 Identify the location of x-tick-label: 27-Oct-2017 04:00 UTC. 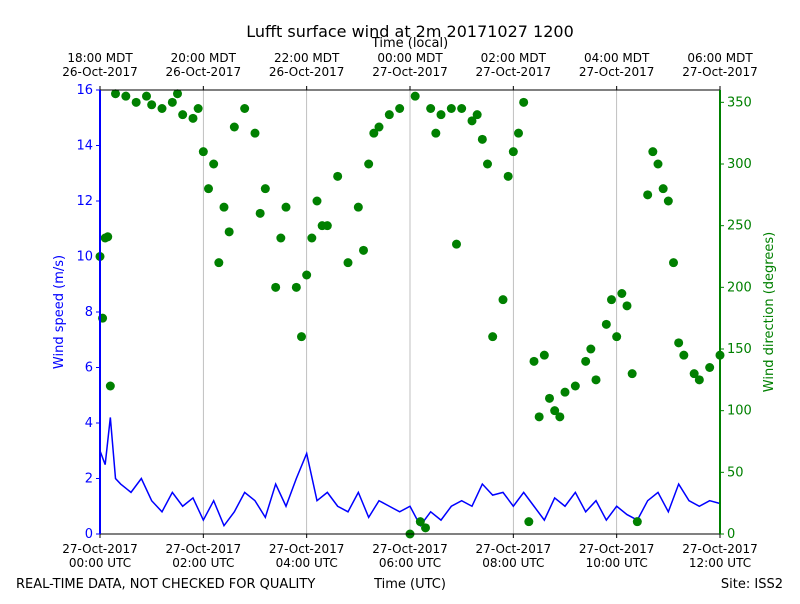
(307, 556).